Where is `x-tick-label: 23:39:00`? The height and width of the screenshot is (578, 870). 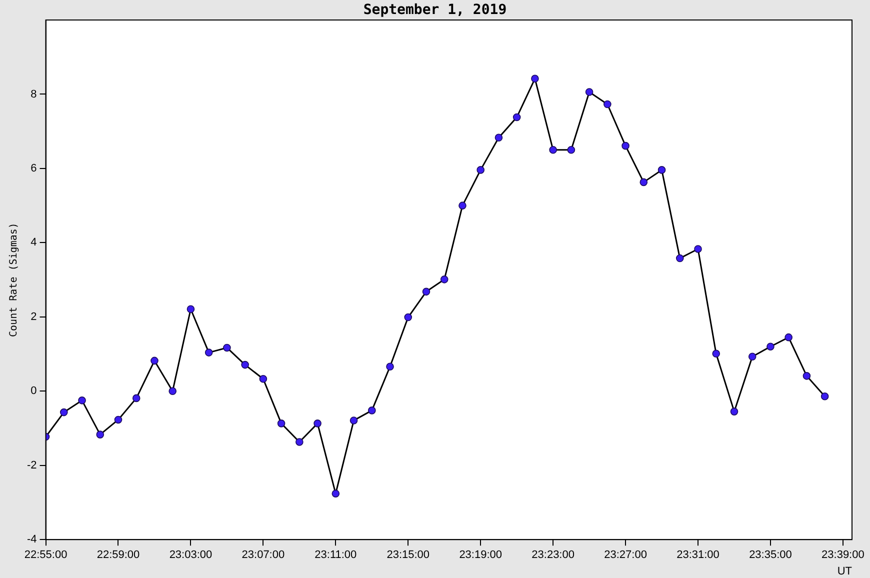 x-tick-label: 23:39:00 is located at coordinates (843, 555).